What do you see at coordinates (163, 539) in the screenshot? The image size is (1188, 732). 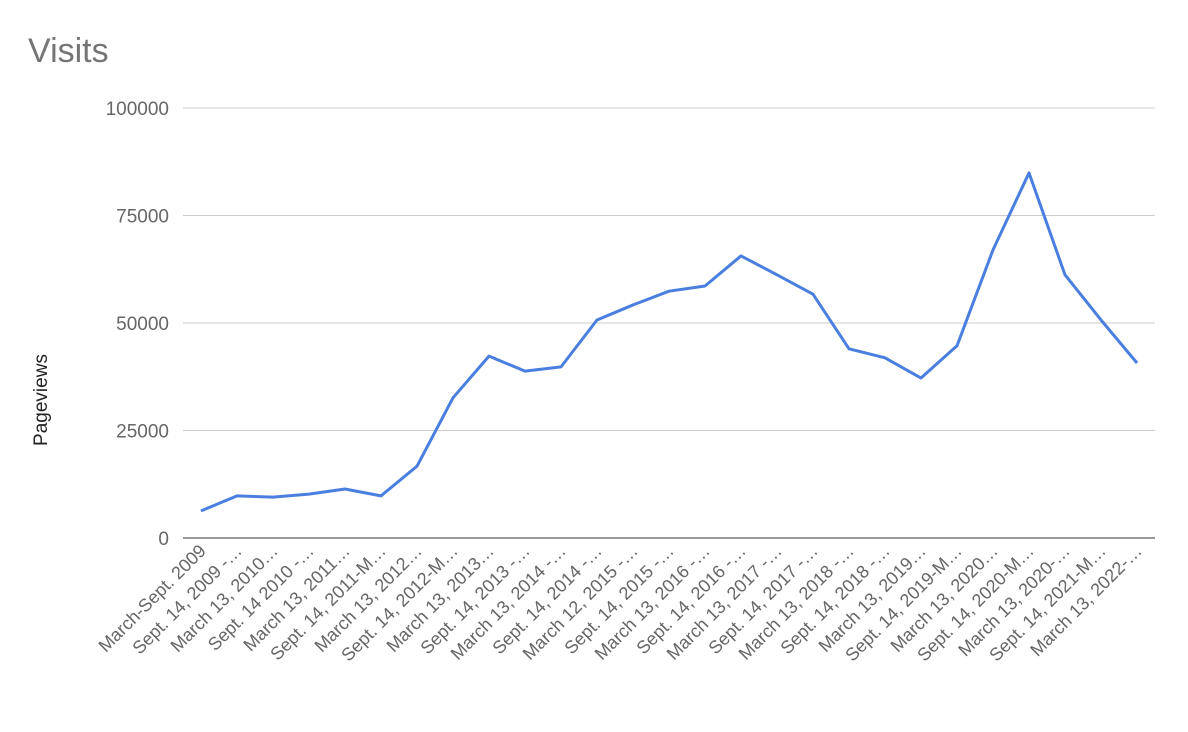 I see `y-tick-label: 0` at bounding box center [163, 539].